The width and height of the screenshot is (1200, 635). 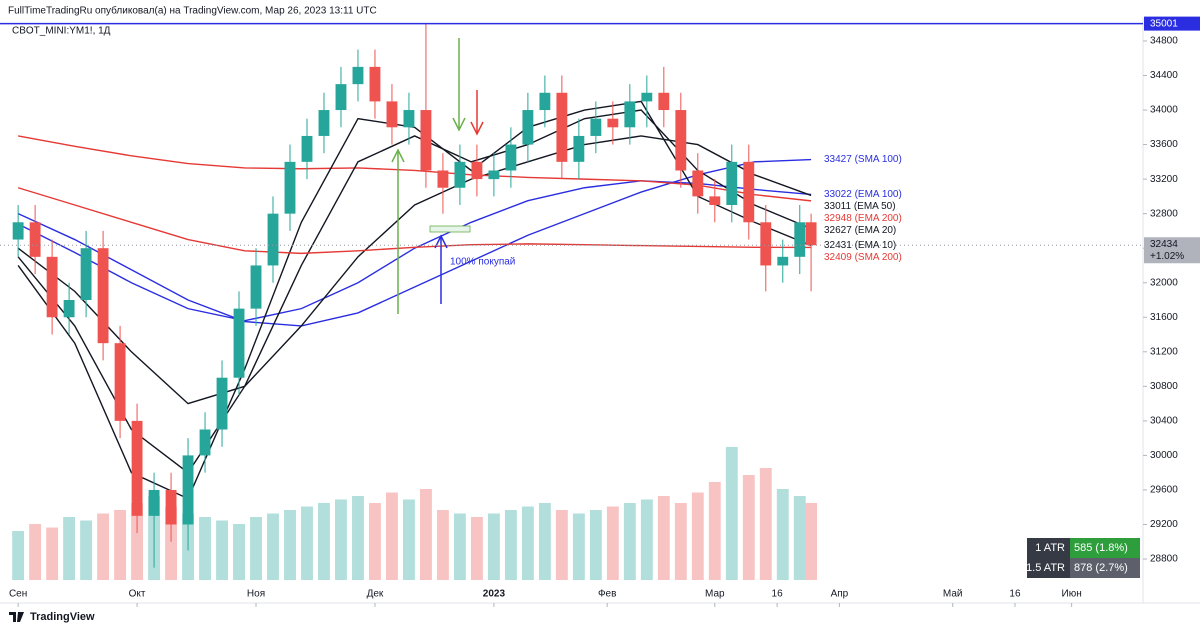 What do you see at coordinates (1164, 351) in the screenshot?
I see `y-tick-label: 31200` at bounding box center [1164, 351].